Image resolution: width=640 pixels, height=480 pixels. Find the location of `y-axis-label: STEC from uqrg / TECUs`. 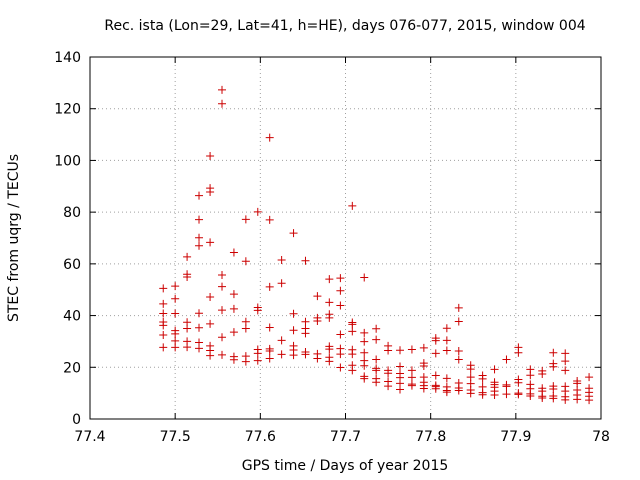

y-axis-label: STEC from uqrg / TECUs is located at coordinates (14, 238).